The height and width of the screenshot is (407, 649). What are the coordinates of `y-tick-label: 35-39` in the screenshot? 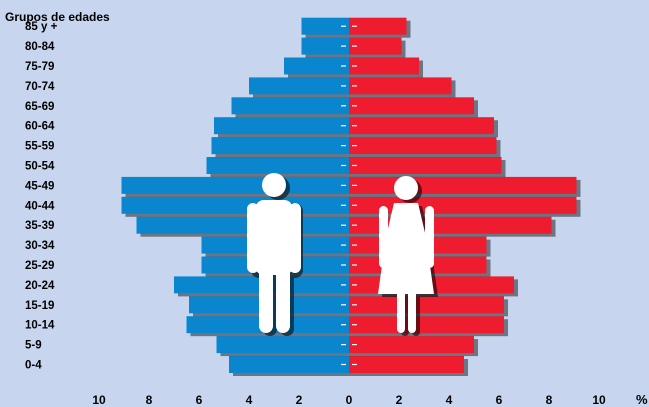 It's located at (39, 226).